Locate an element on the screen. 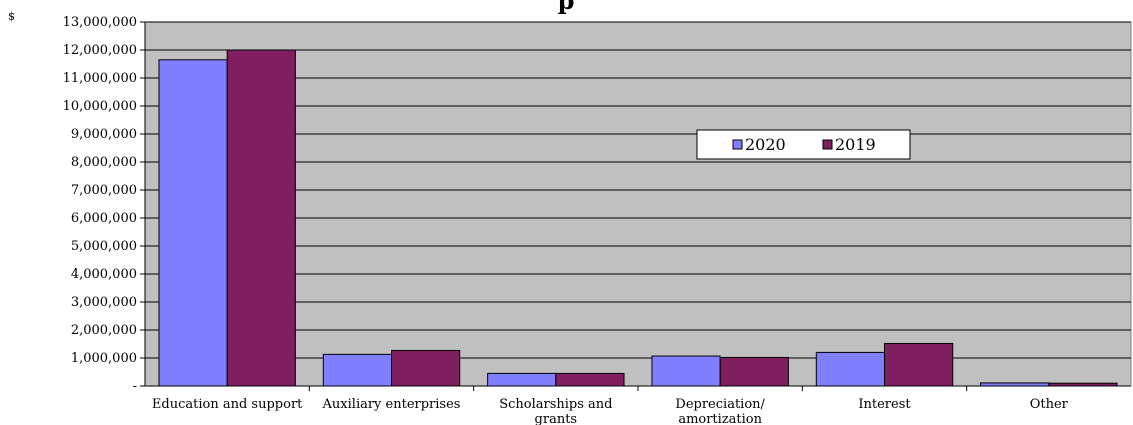 The width and height of the screenshot is (1133, 425). legend-swatch-2020 is located at coordinates (737, 144).